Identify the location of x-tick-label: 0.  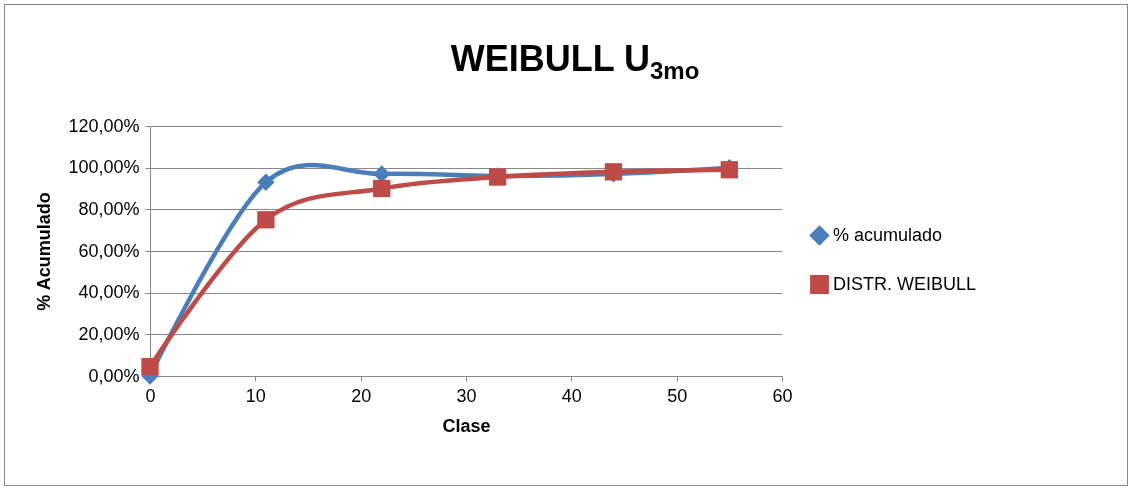
(150, 395).